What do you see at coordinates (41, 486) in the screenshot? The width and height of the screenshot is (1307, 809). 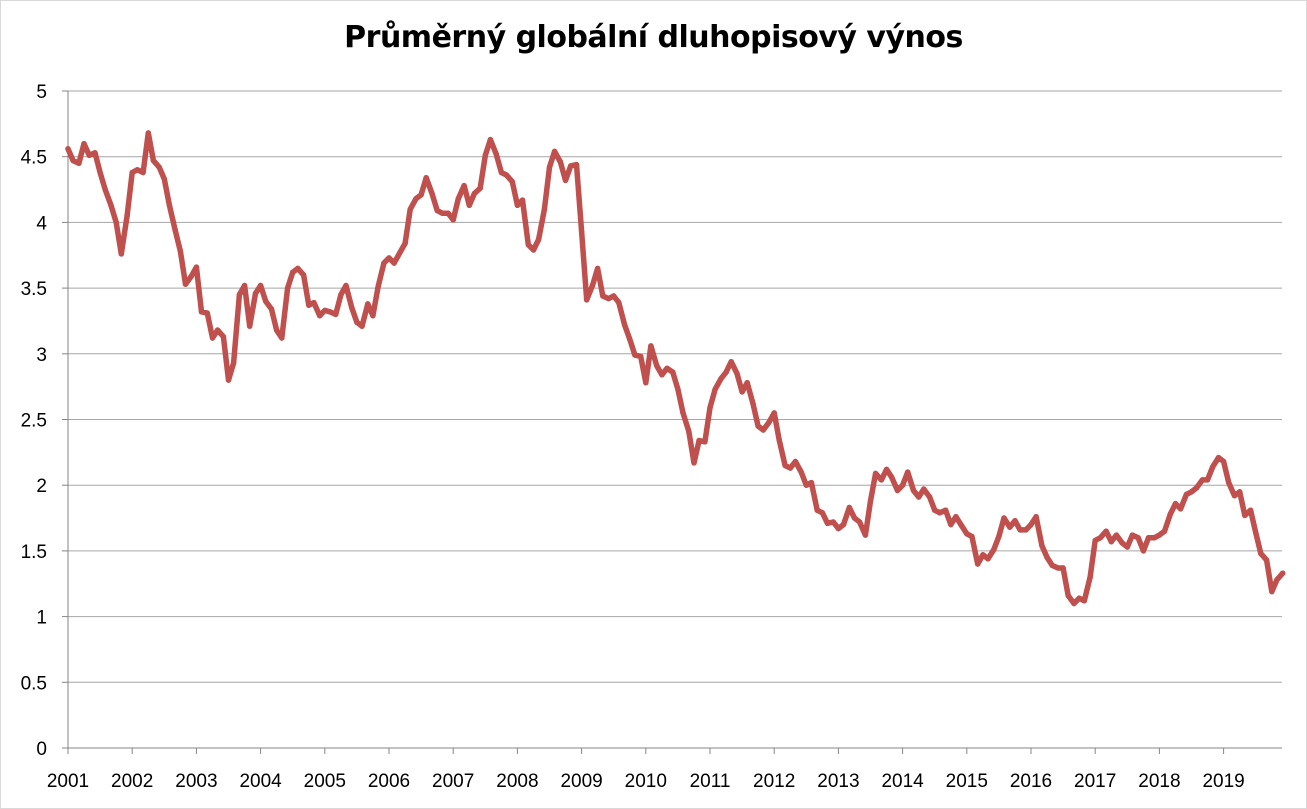 I see `y-tick-label: 2` at bounding box center [41, 486].